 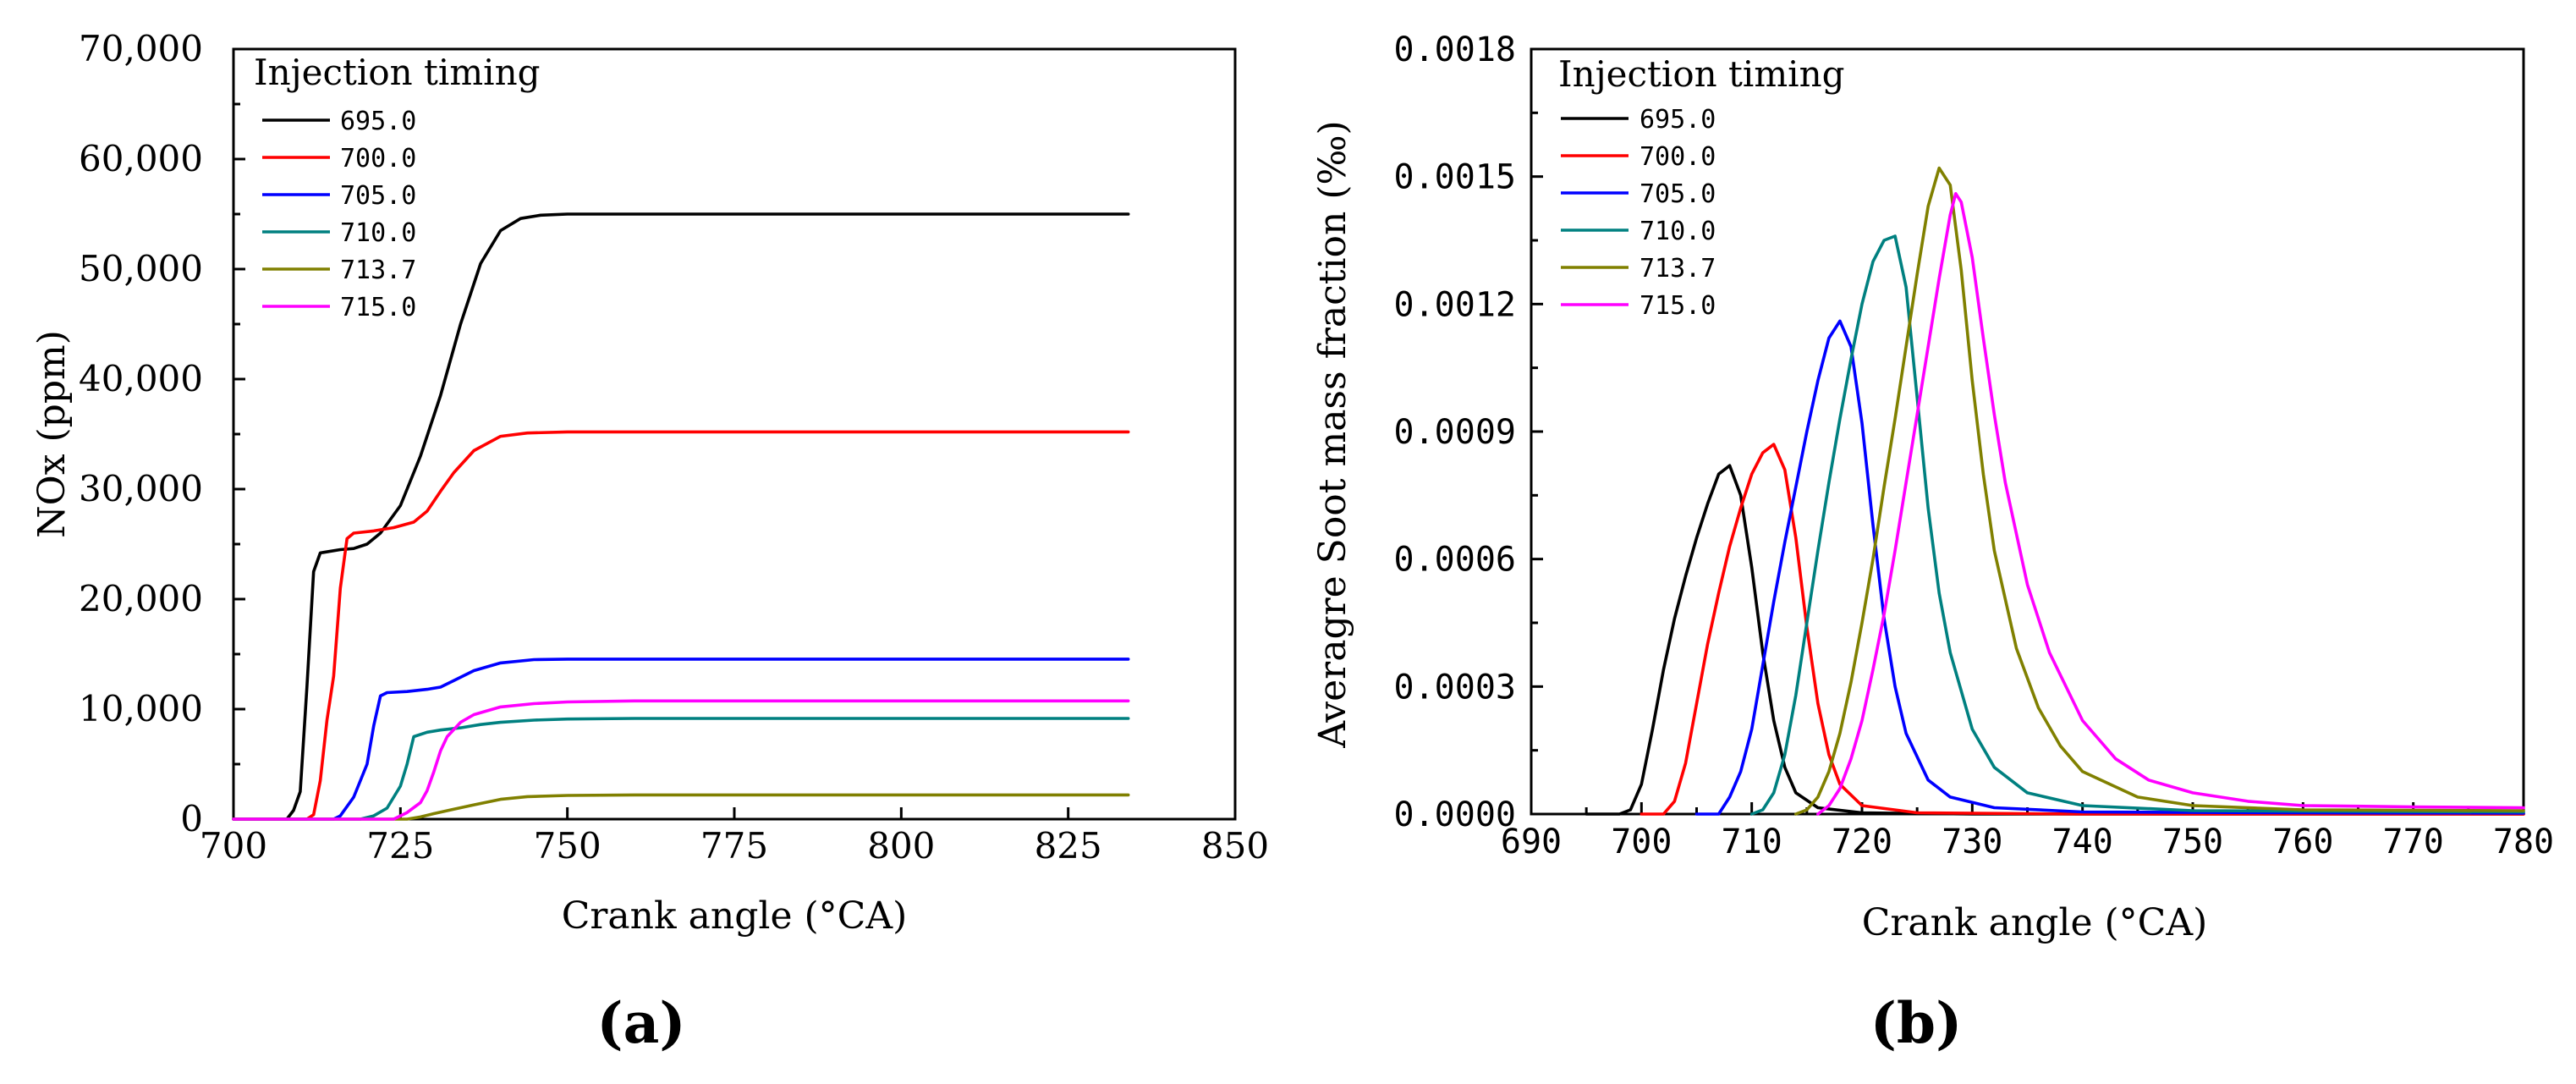 I want to click on x-tick-label: 725, so click(x=400, y=846).